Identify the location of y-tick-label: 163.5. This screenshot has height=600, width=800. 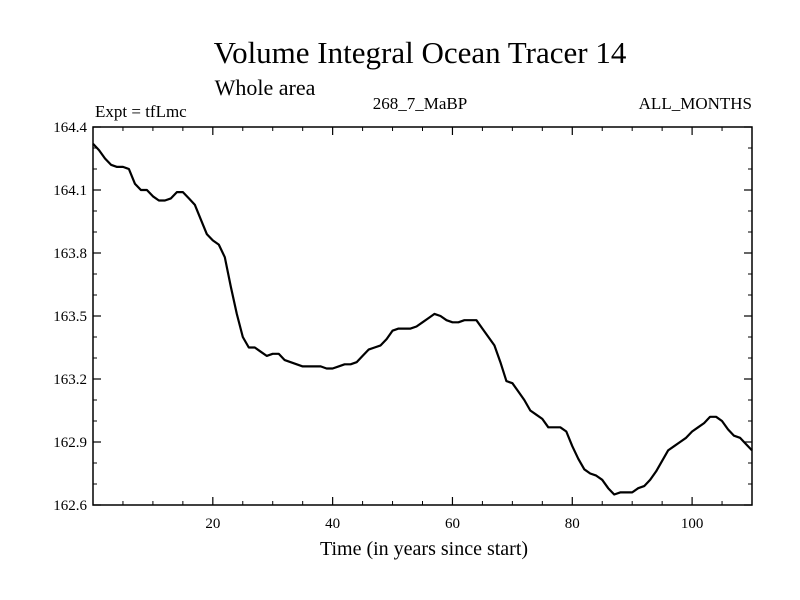
(70, 317).